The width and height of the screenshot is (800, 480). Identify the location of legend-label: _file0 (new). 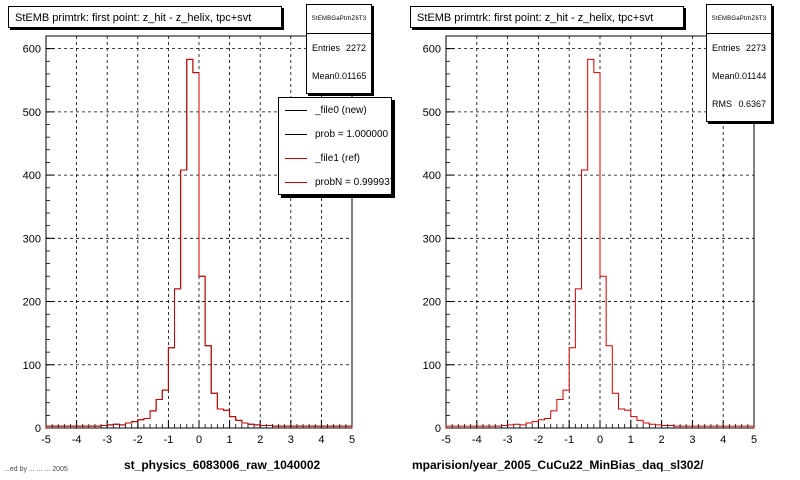
(341, 110).